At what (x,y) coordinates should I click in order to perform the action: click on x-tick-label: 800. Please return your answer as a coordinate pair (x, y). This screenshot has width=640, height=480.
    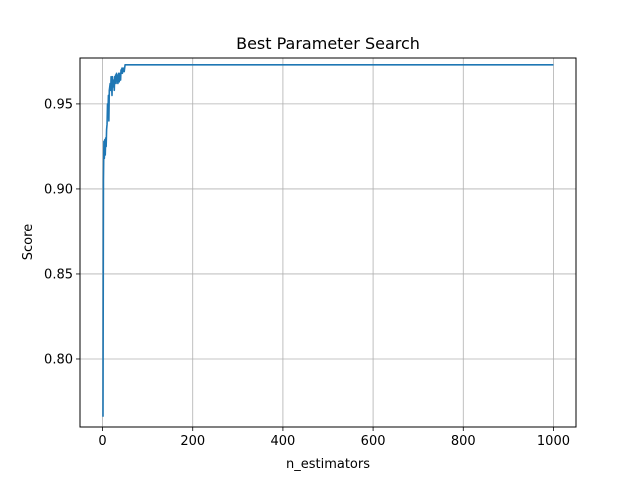
    Looking at the image, I should click on (463, 441).